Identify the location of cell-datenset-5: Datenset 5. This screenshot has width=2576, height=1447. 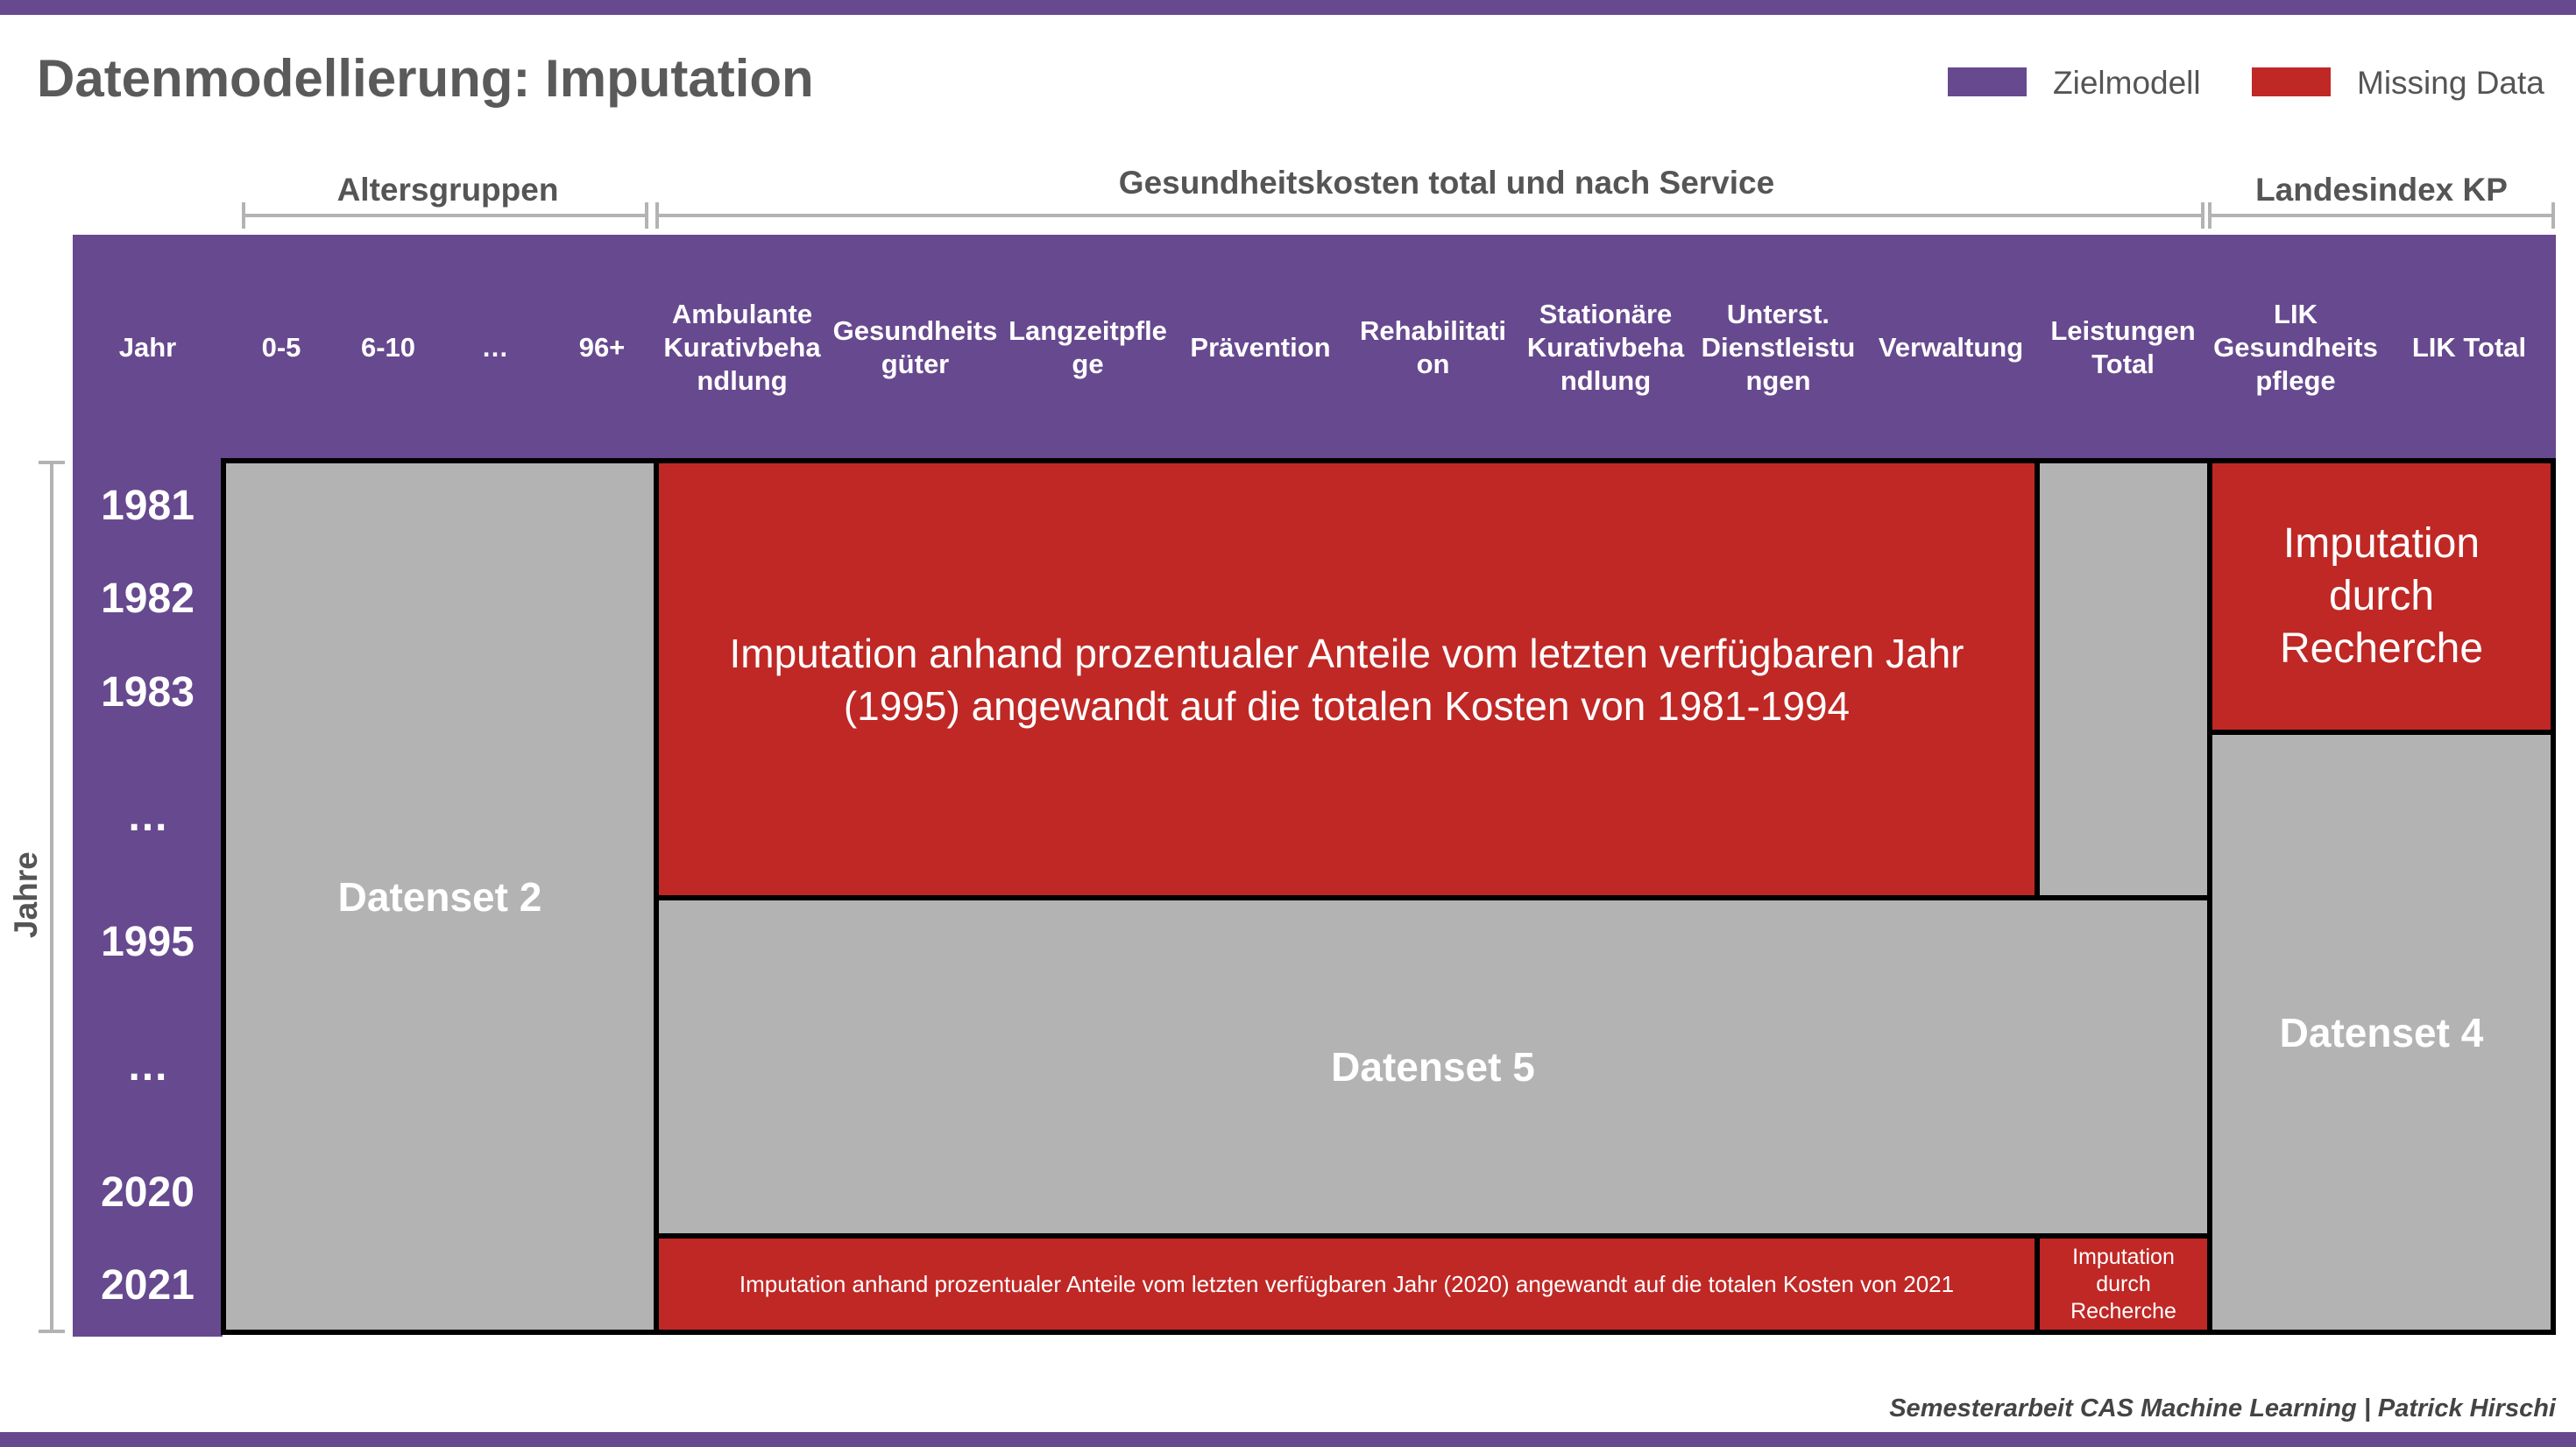
(1433, 1067).